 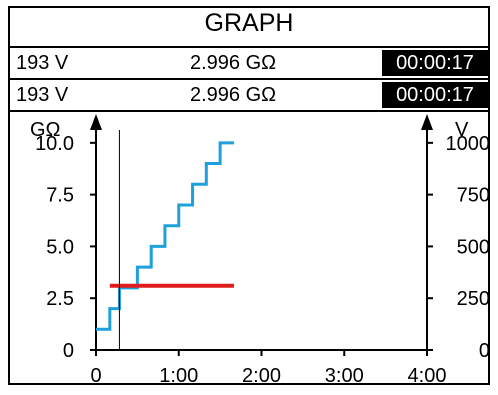 I want to click on left-axis-unit: GΩ, so click(x=45, y=130).